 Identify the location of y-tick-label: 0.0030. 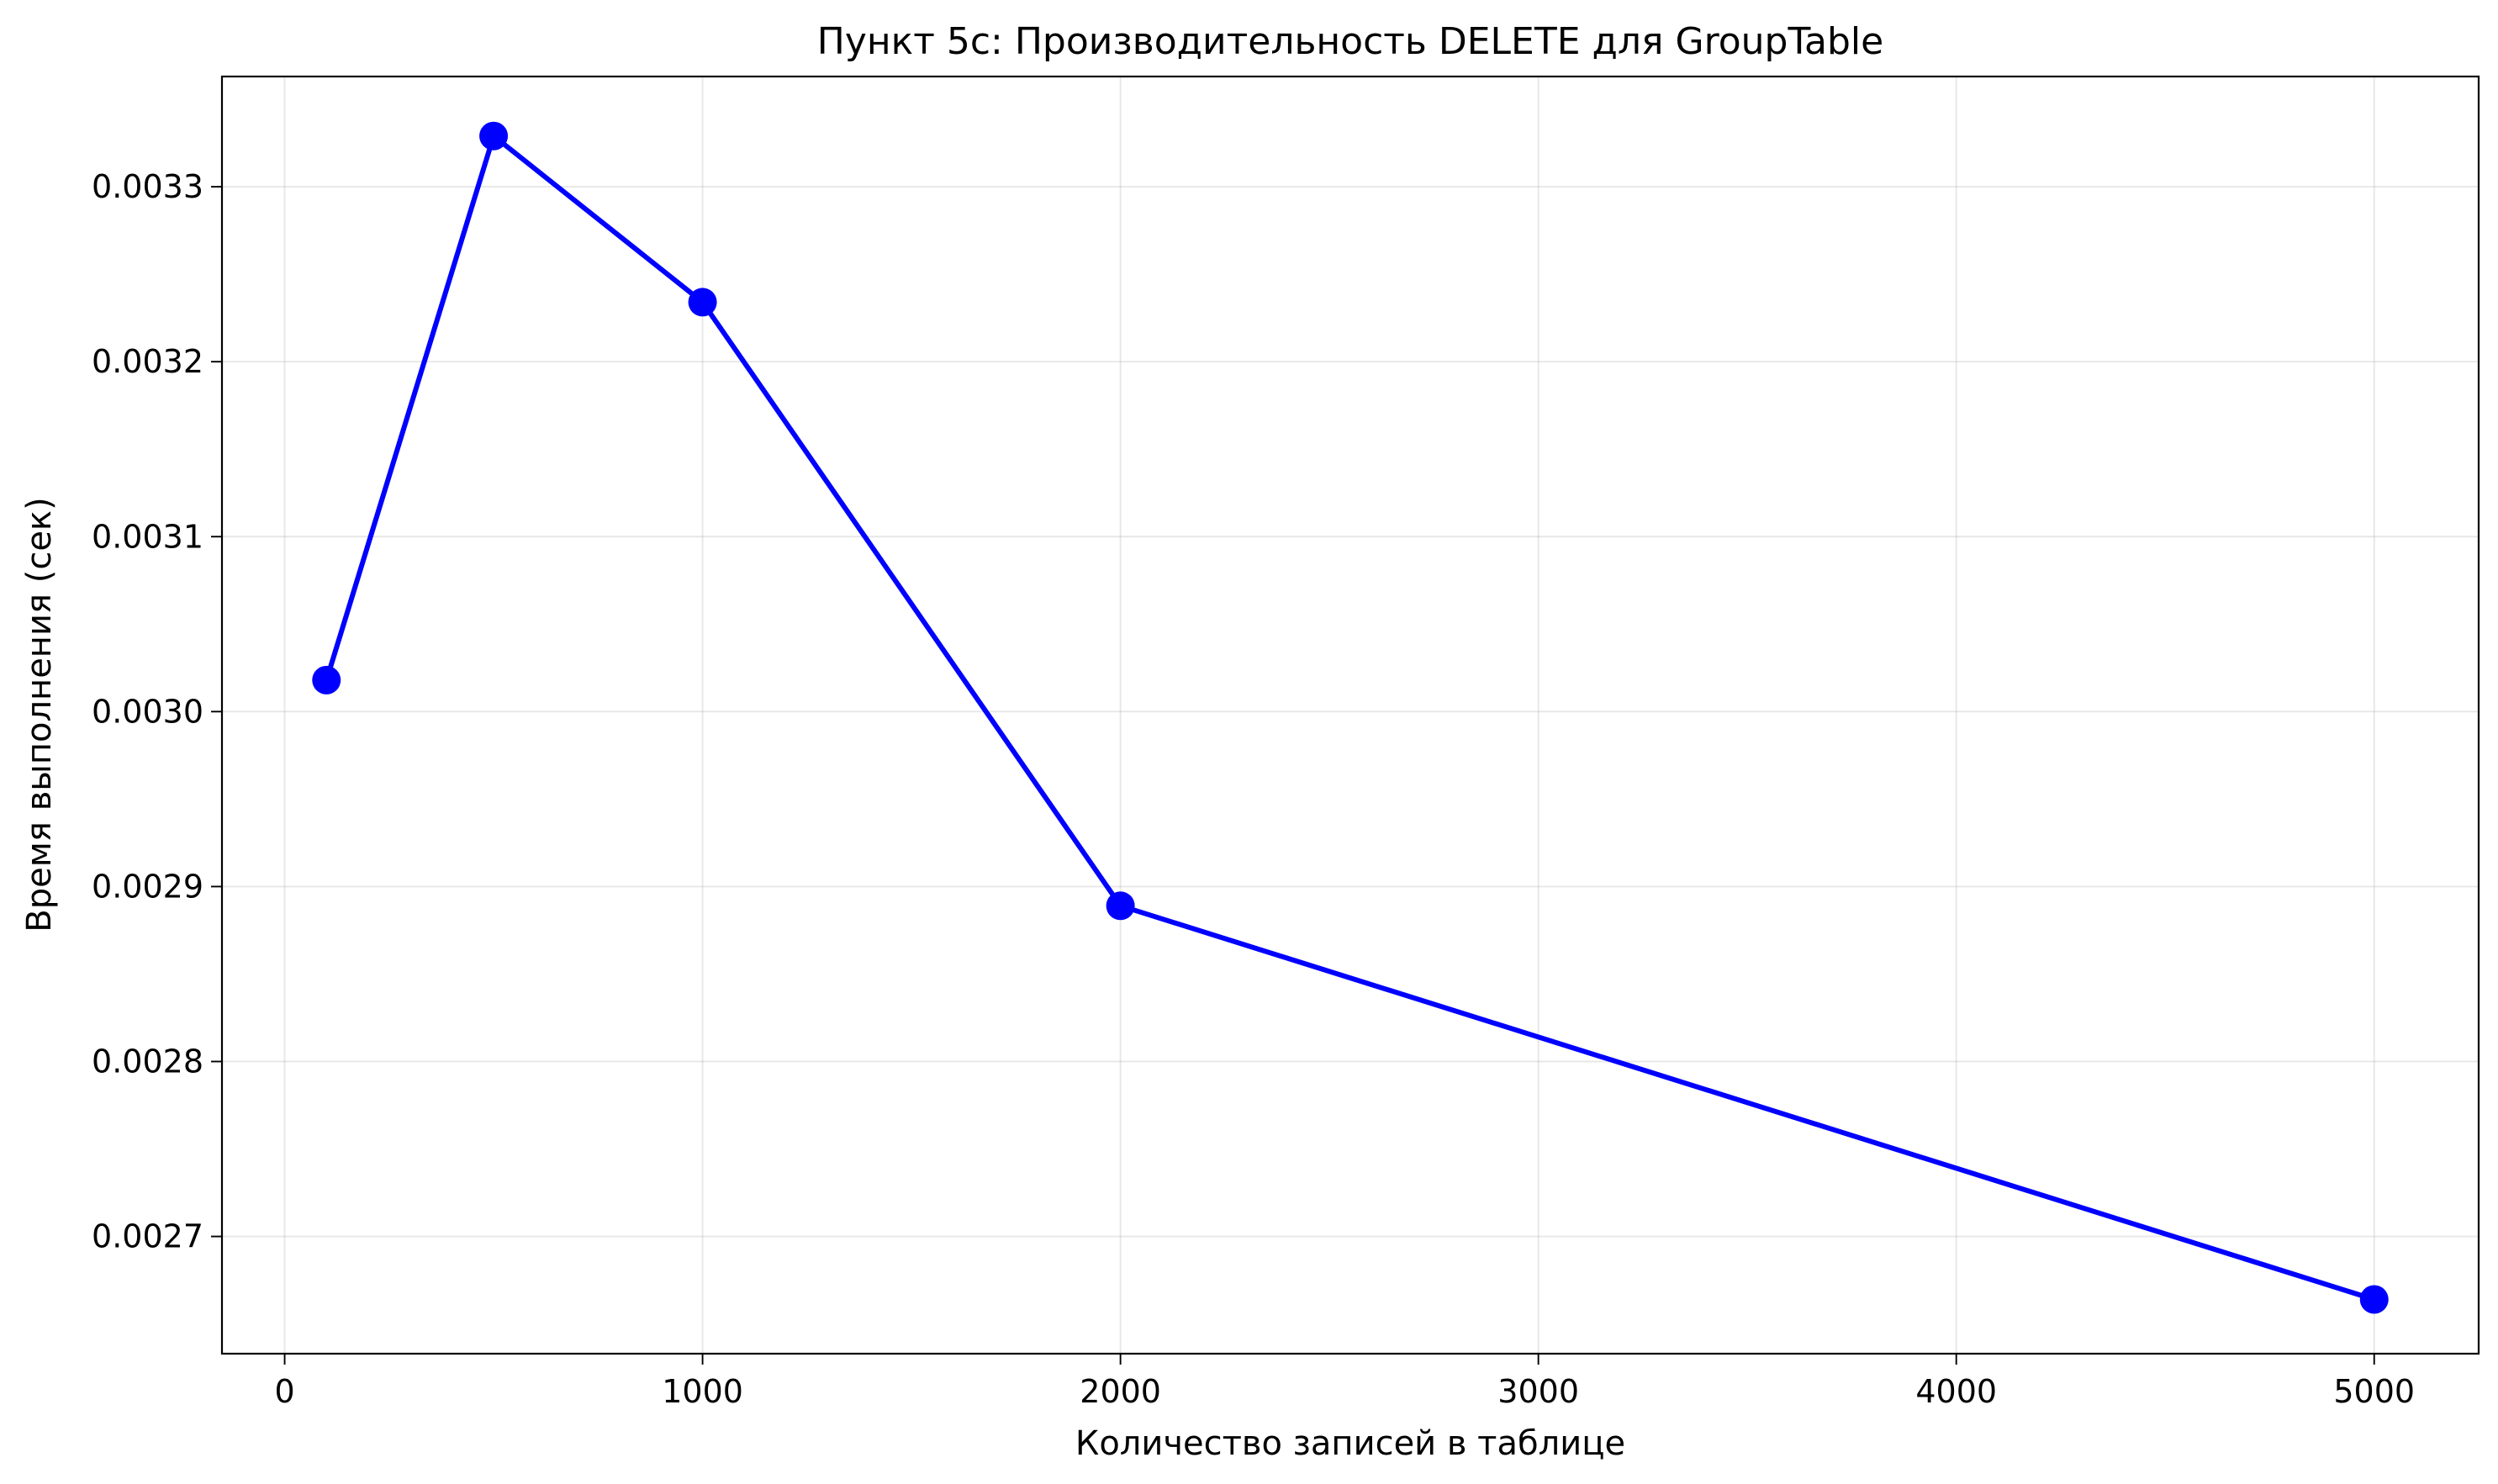
(147, 711).